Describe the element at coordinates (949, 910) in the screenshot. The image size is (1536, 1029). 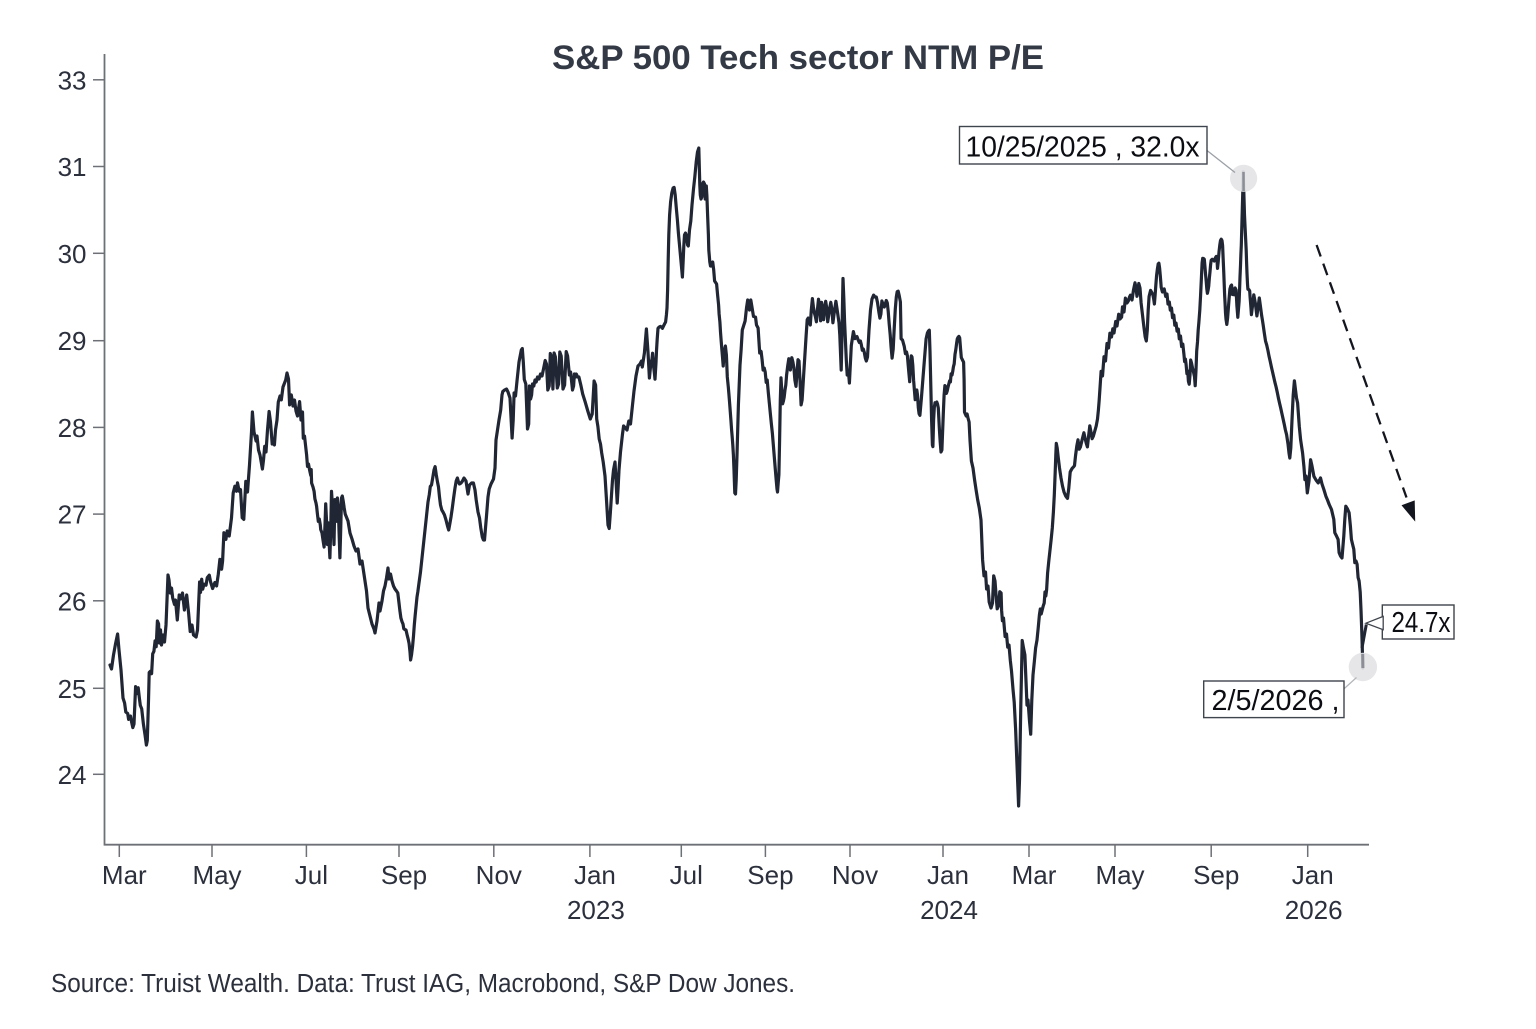
I see `svg-text: 2024` at that location.